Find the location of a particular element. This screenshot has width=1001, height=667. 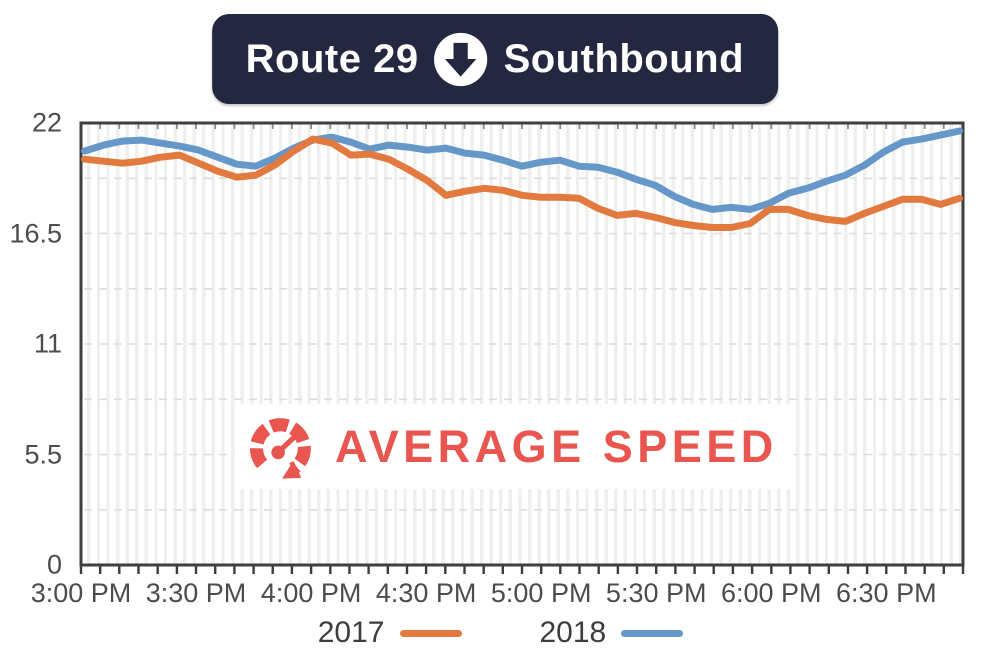

x-axis-label: 6:30 PM is located at coordinates (886, 593).